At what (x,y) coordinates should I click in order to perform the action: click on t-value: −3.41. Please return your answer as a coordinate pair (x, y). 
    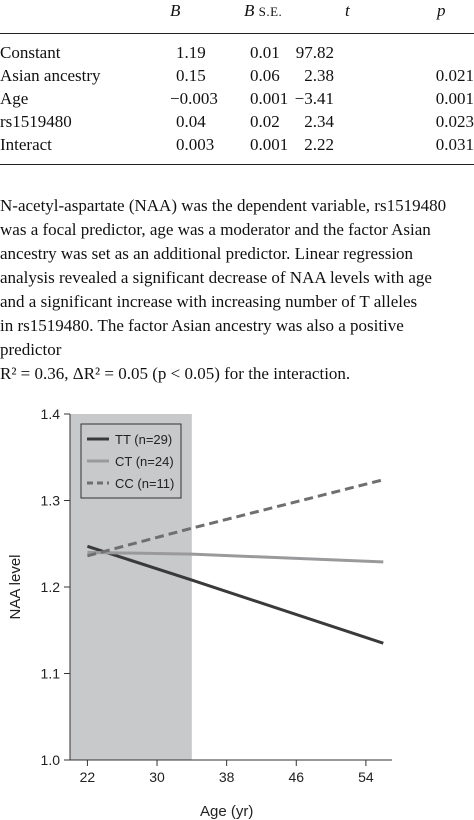
    Looking at the image, I should click on (314, 98).